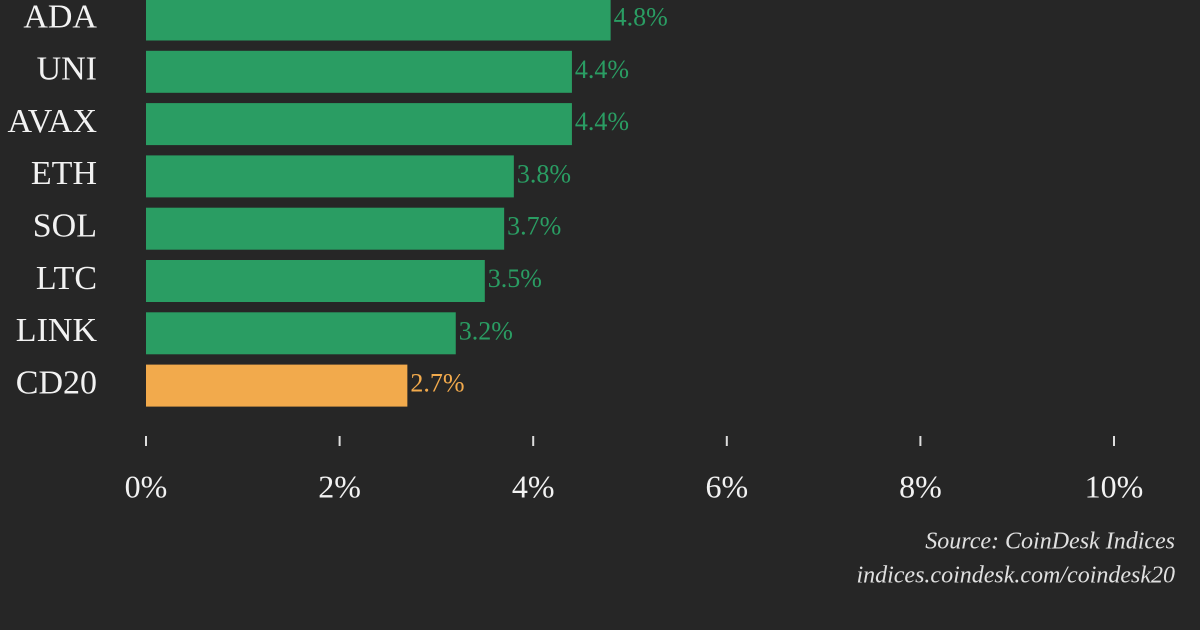  I want to click on y-tick-label: UNI, so click(67, 69).